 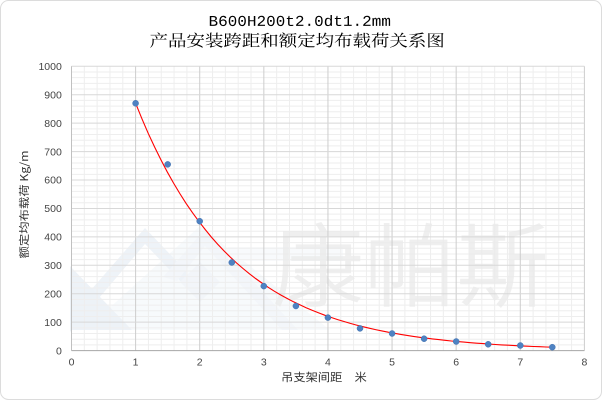 What do you see at coordinates (53, 152) in the screenshot?
I see `svg-text: 700` at bounding box center [53, 152].